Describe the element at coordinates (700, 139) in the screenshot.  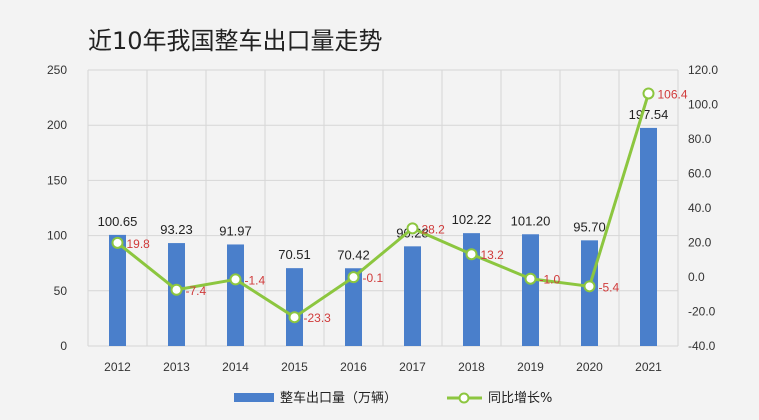
I see `y-right-tick-label: 80.0` at that location.